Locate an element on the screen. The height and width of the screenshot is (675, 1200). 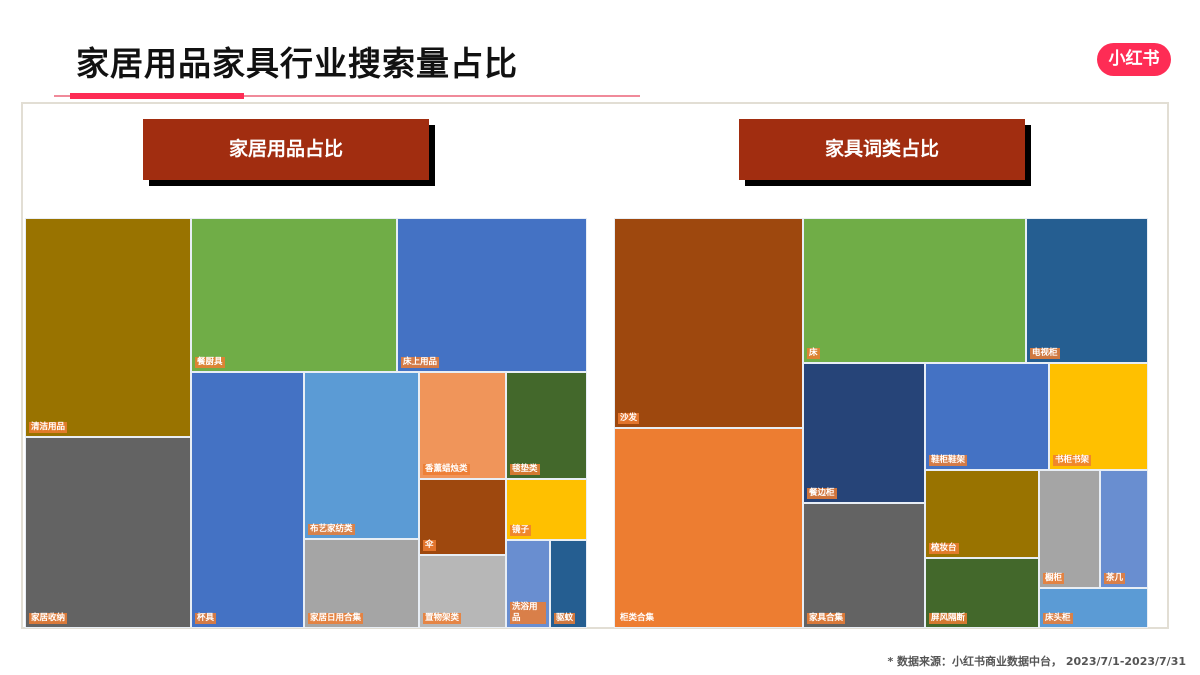
treemap-cell-label: 洗浴用品 is located at coordinates (528, 613).